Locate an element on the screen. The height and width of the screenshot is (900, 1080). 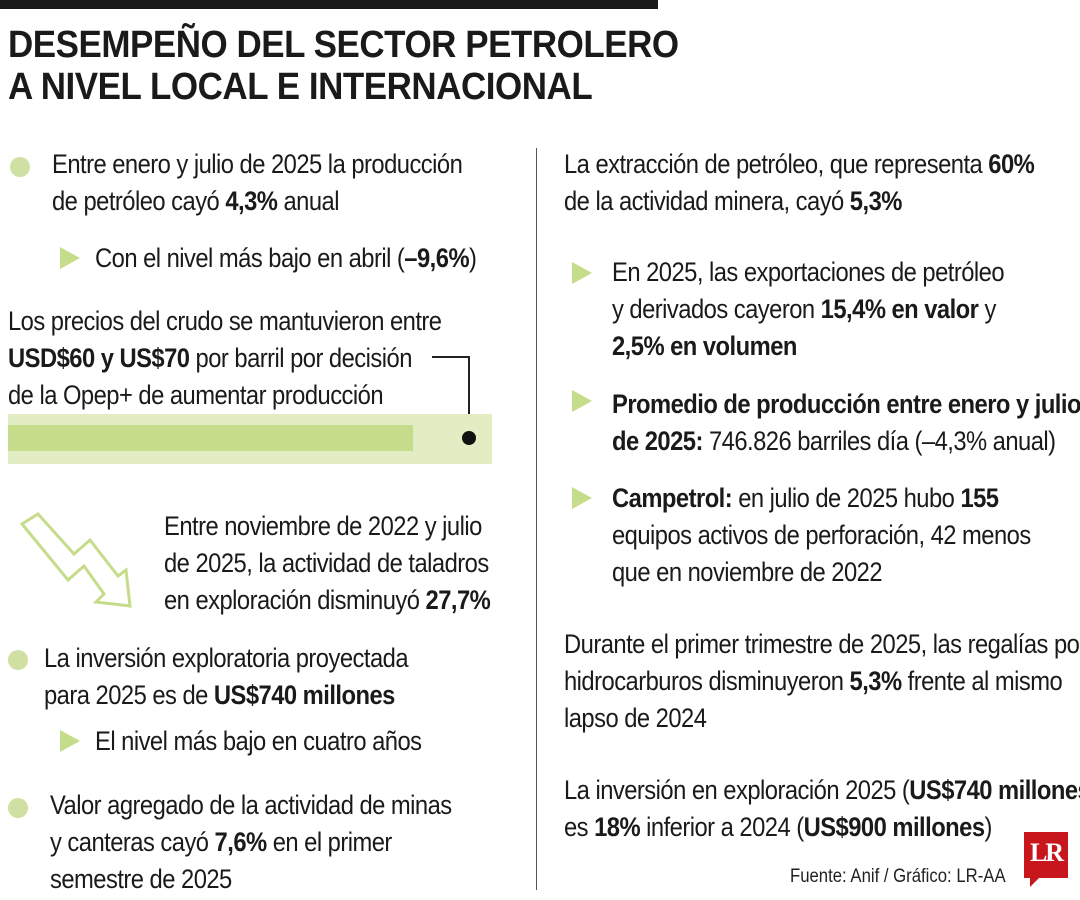
lowest-four-years-text: El nivel más bajo en cuatro años is located at coordinates (258, 741).